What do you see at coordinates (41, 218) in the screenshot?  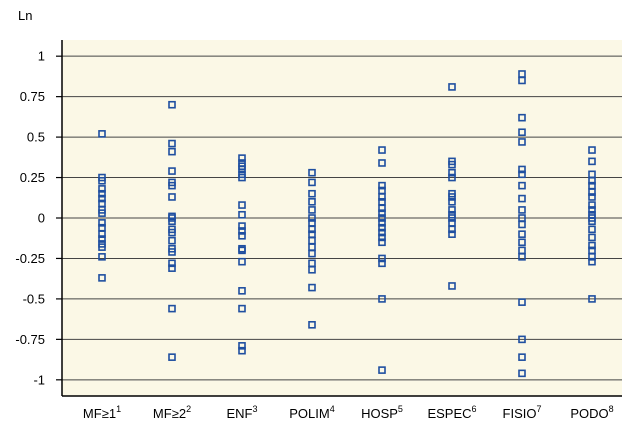 I see `y-tick-label: 0` at bounding box center [41, 218].